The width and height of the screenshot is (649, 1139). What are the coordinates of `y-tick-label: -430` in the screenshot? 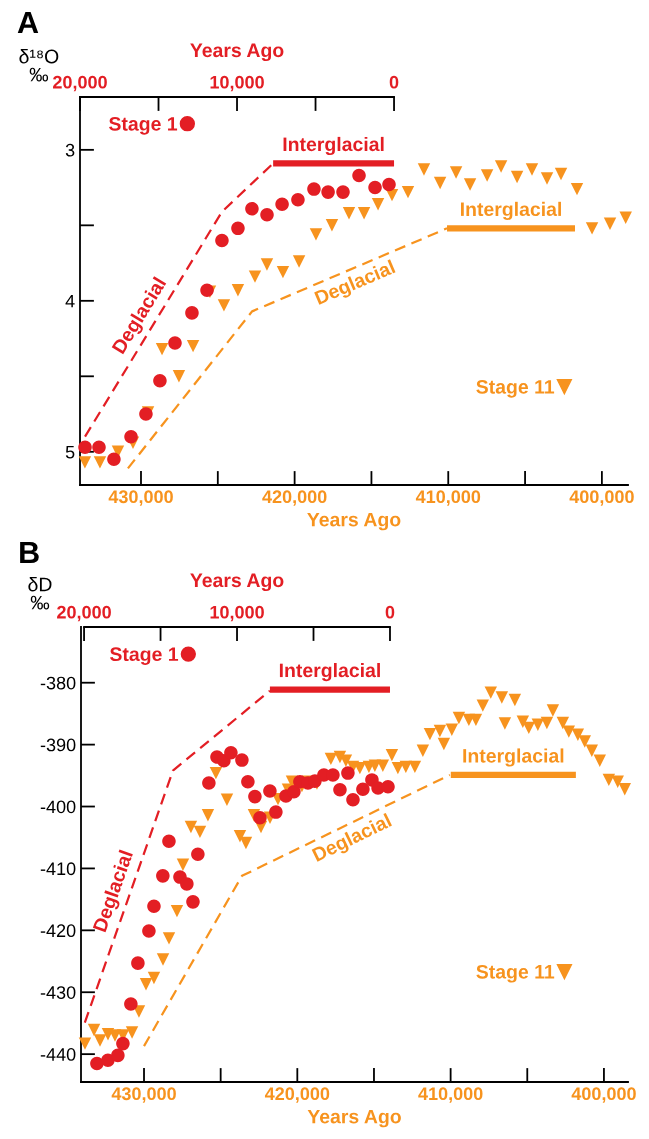 It's located at (58, 992).